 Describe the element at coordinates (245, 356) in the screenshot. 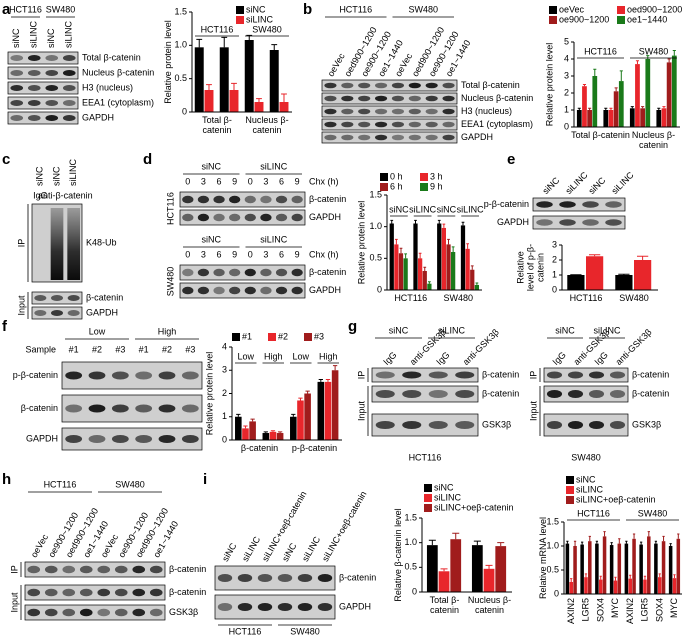

I see `group-label: Low` at that location.